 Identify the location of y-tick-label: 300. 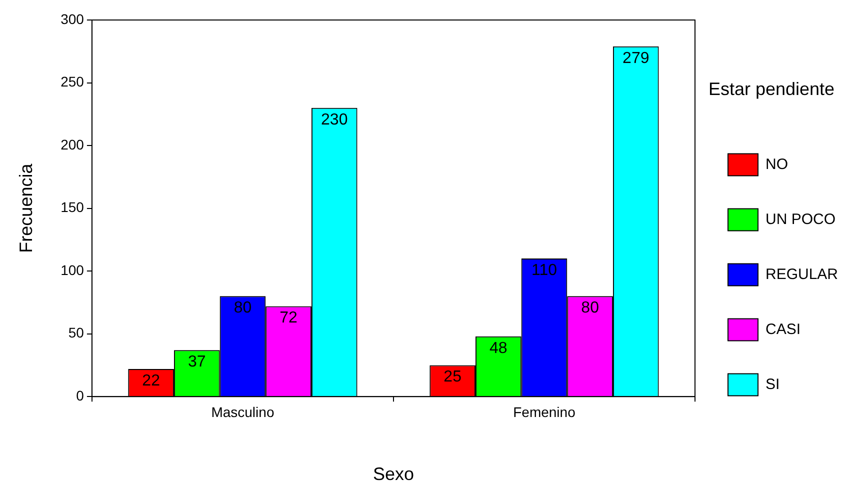
(72, 18).